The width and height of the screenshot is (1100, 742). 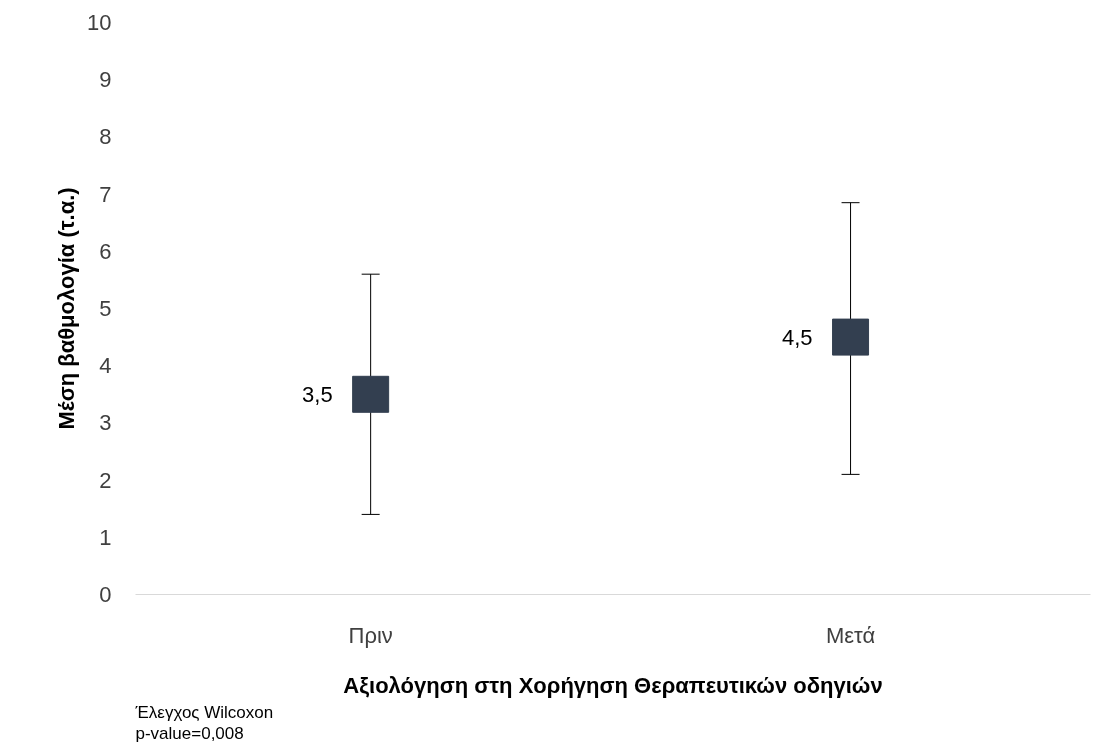 What do you see at coordinates (105, 80) in the screenshot?
I see `y-tick-label: 9` at bounding box center [105, 80].